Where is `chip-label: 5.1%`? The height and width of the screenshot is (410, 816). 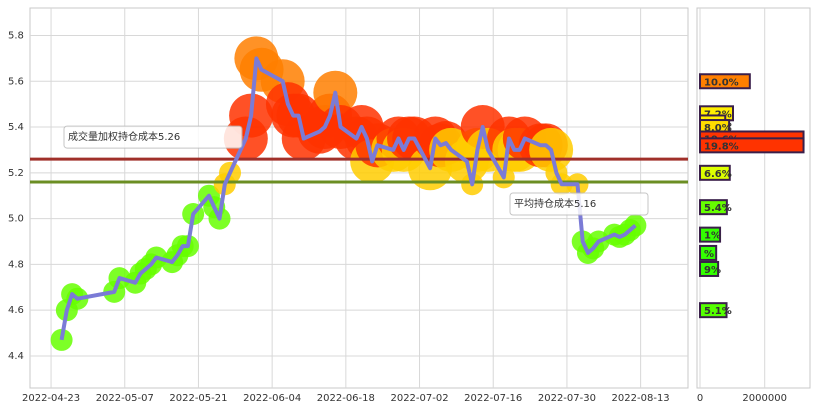 chip-label: 5.1% is located at coordinates (718, 311).